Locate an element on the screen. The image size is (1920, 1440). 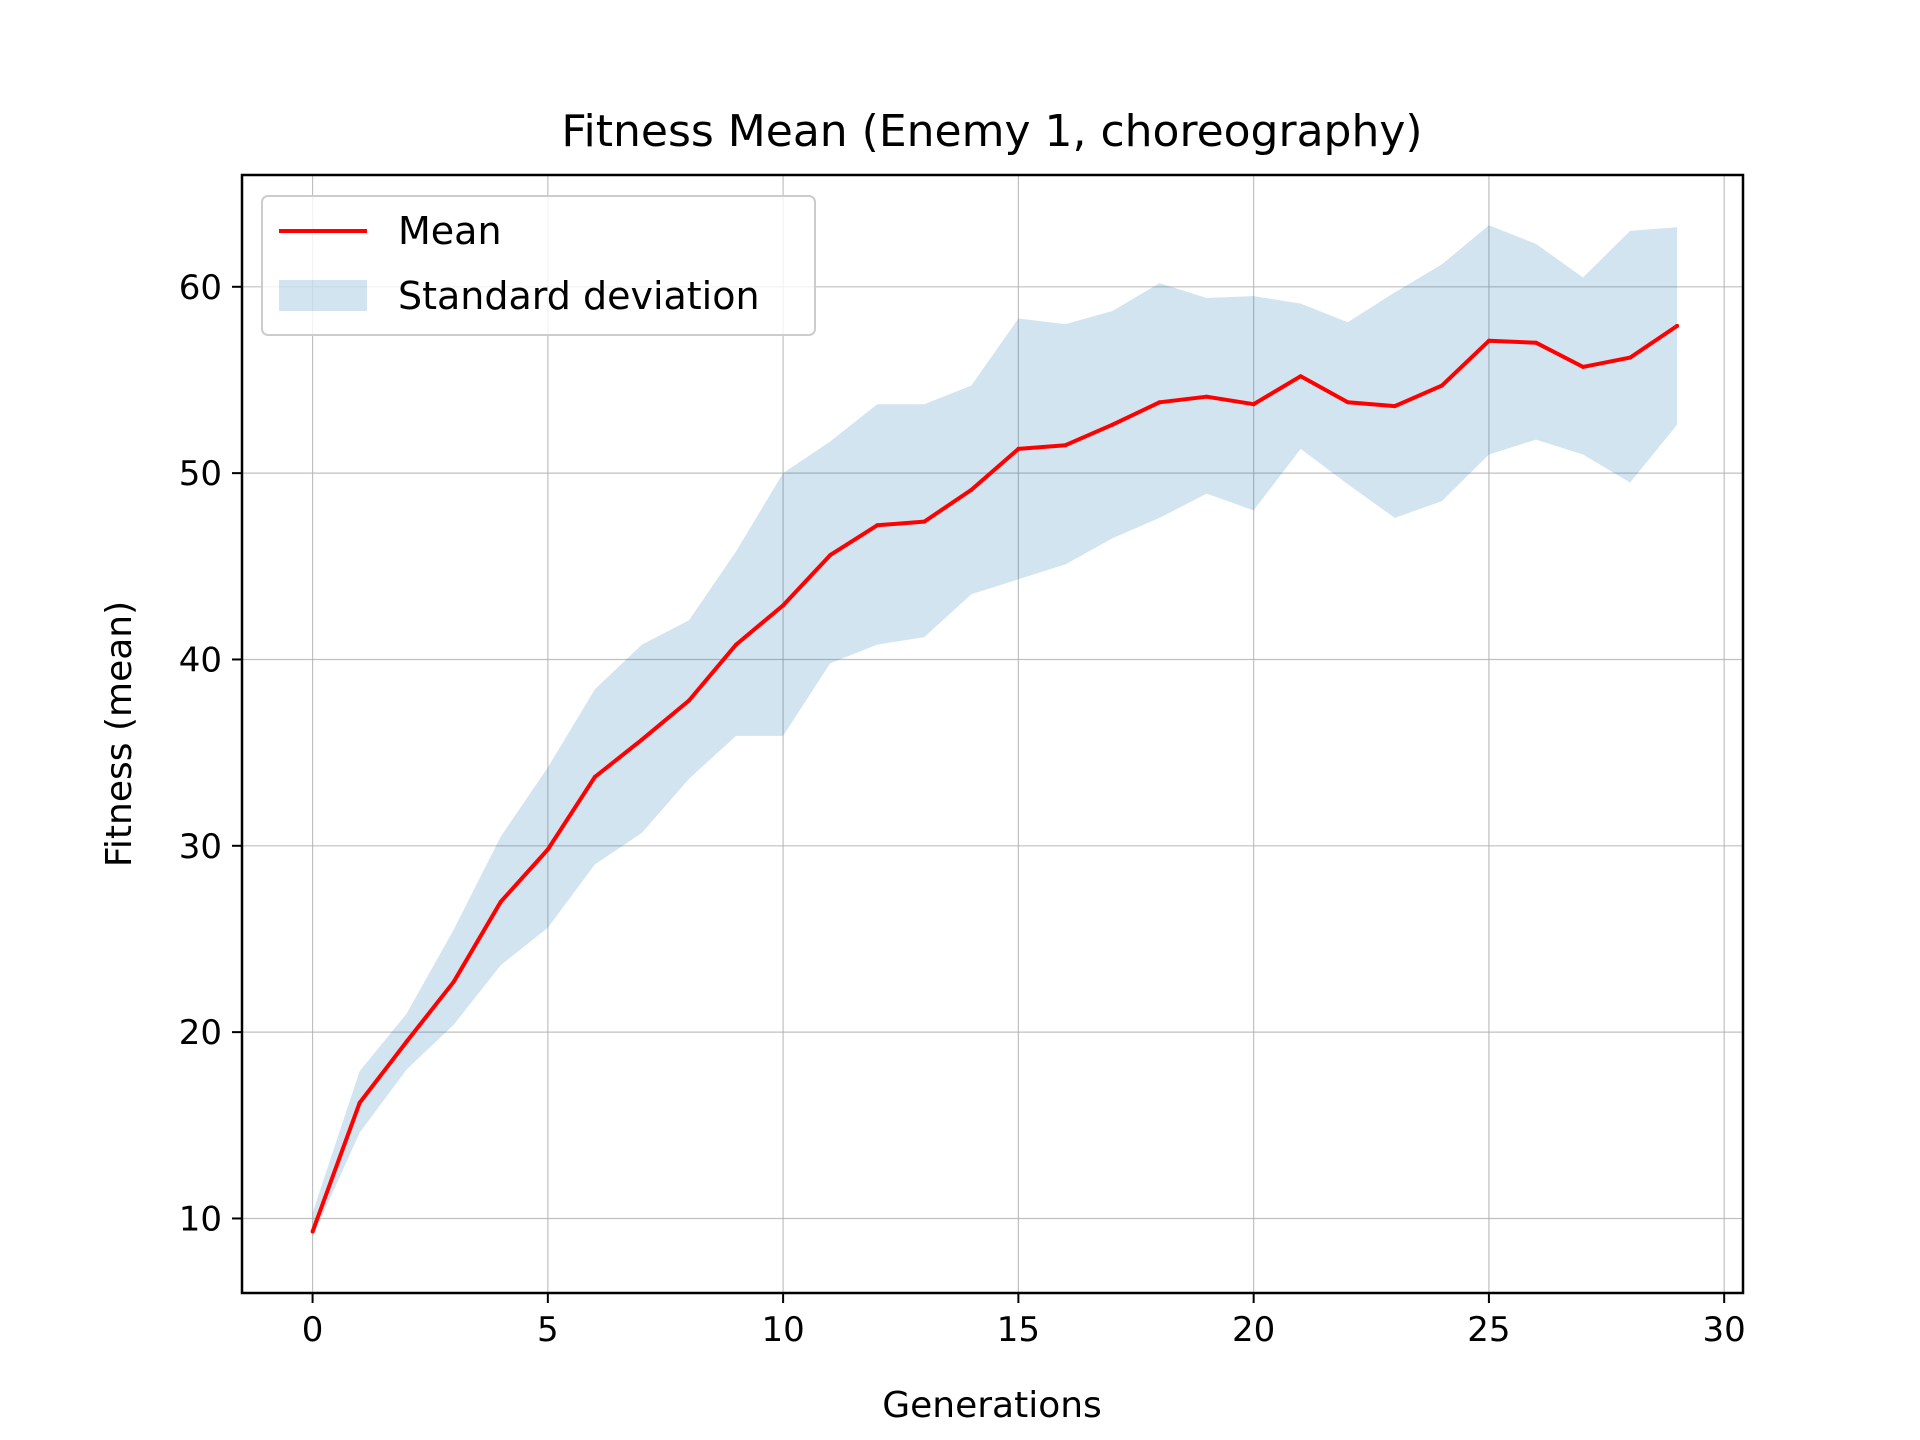
x-axis-ticks: 0 5 10 15 20 25 30 is located at coordinates (1024, 1321).